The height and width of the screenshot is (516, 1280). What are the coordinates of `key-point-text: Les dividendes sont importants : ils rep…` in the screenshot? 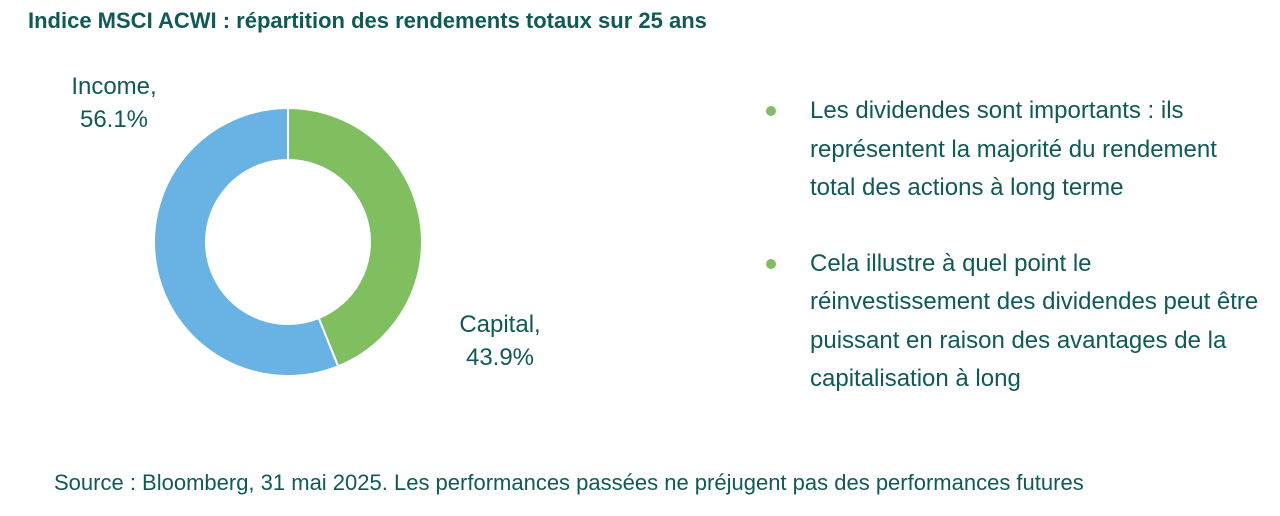 It's located at (1013, 149).